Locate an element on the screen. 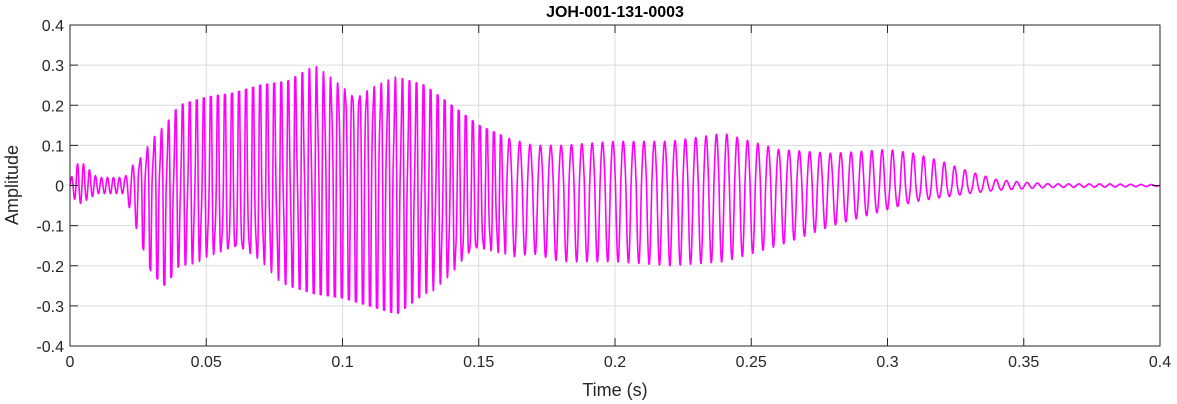 This screenshot has height=404, width=1177. x-tick-label: 0.35 is located at coordinates (1023, 362).